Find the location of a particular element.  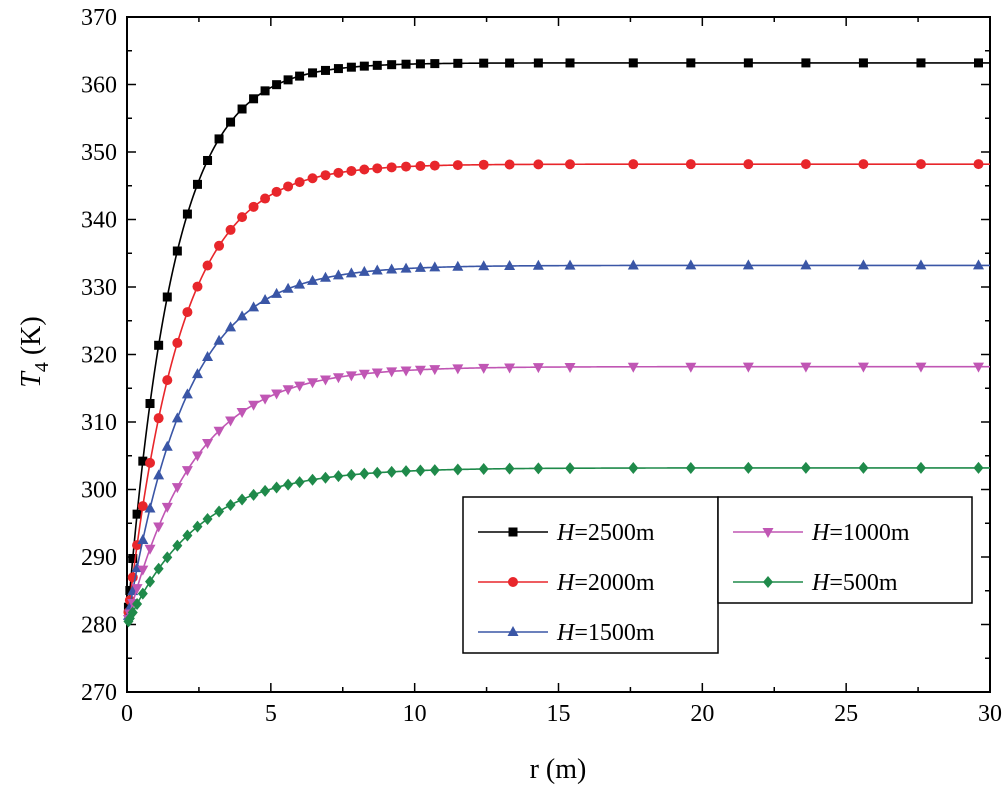

y-axis-title: T4 (K) is located at coordinates (34, 351).